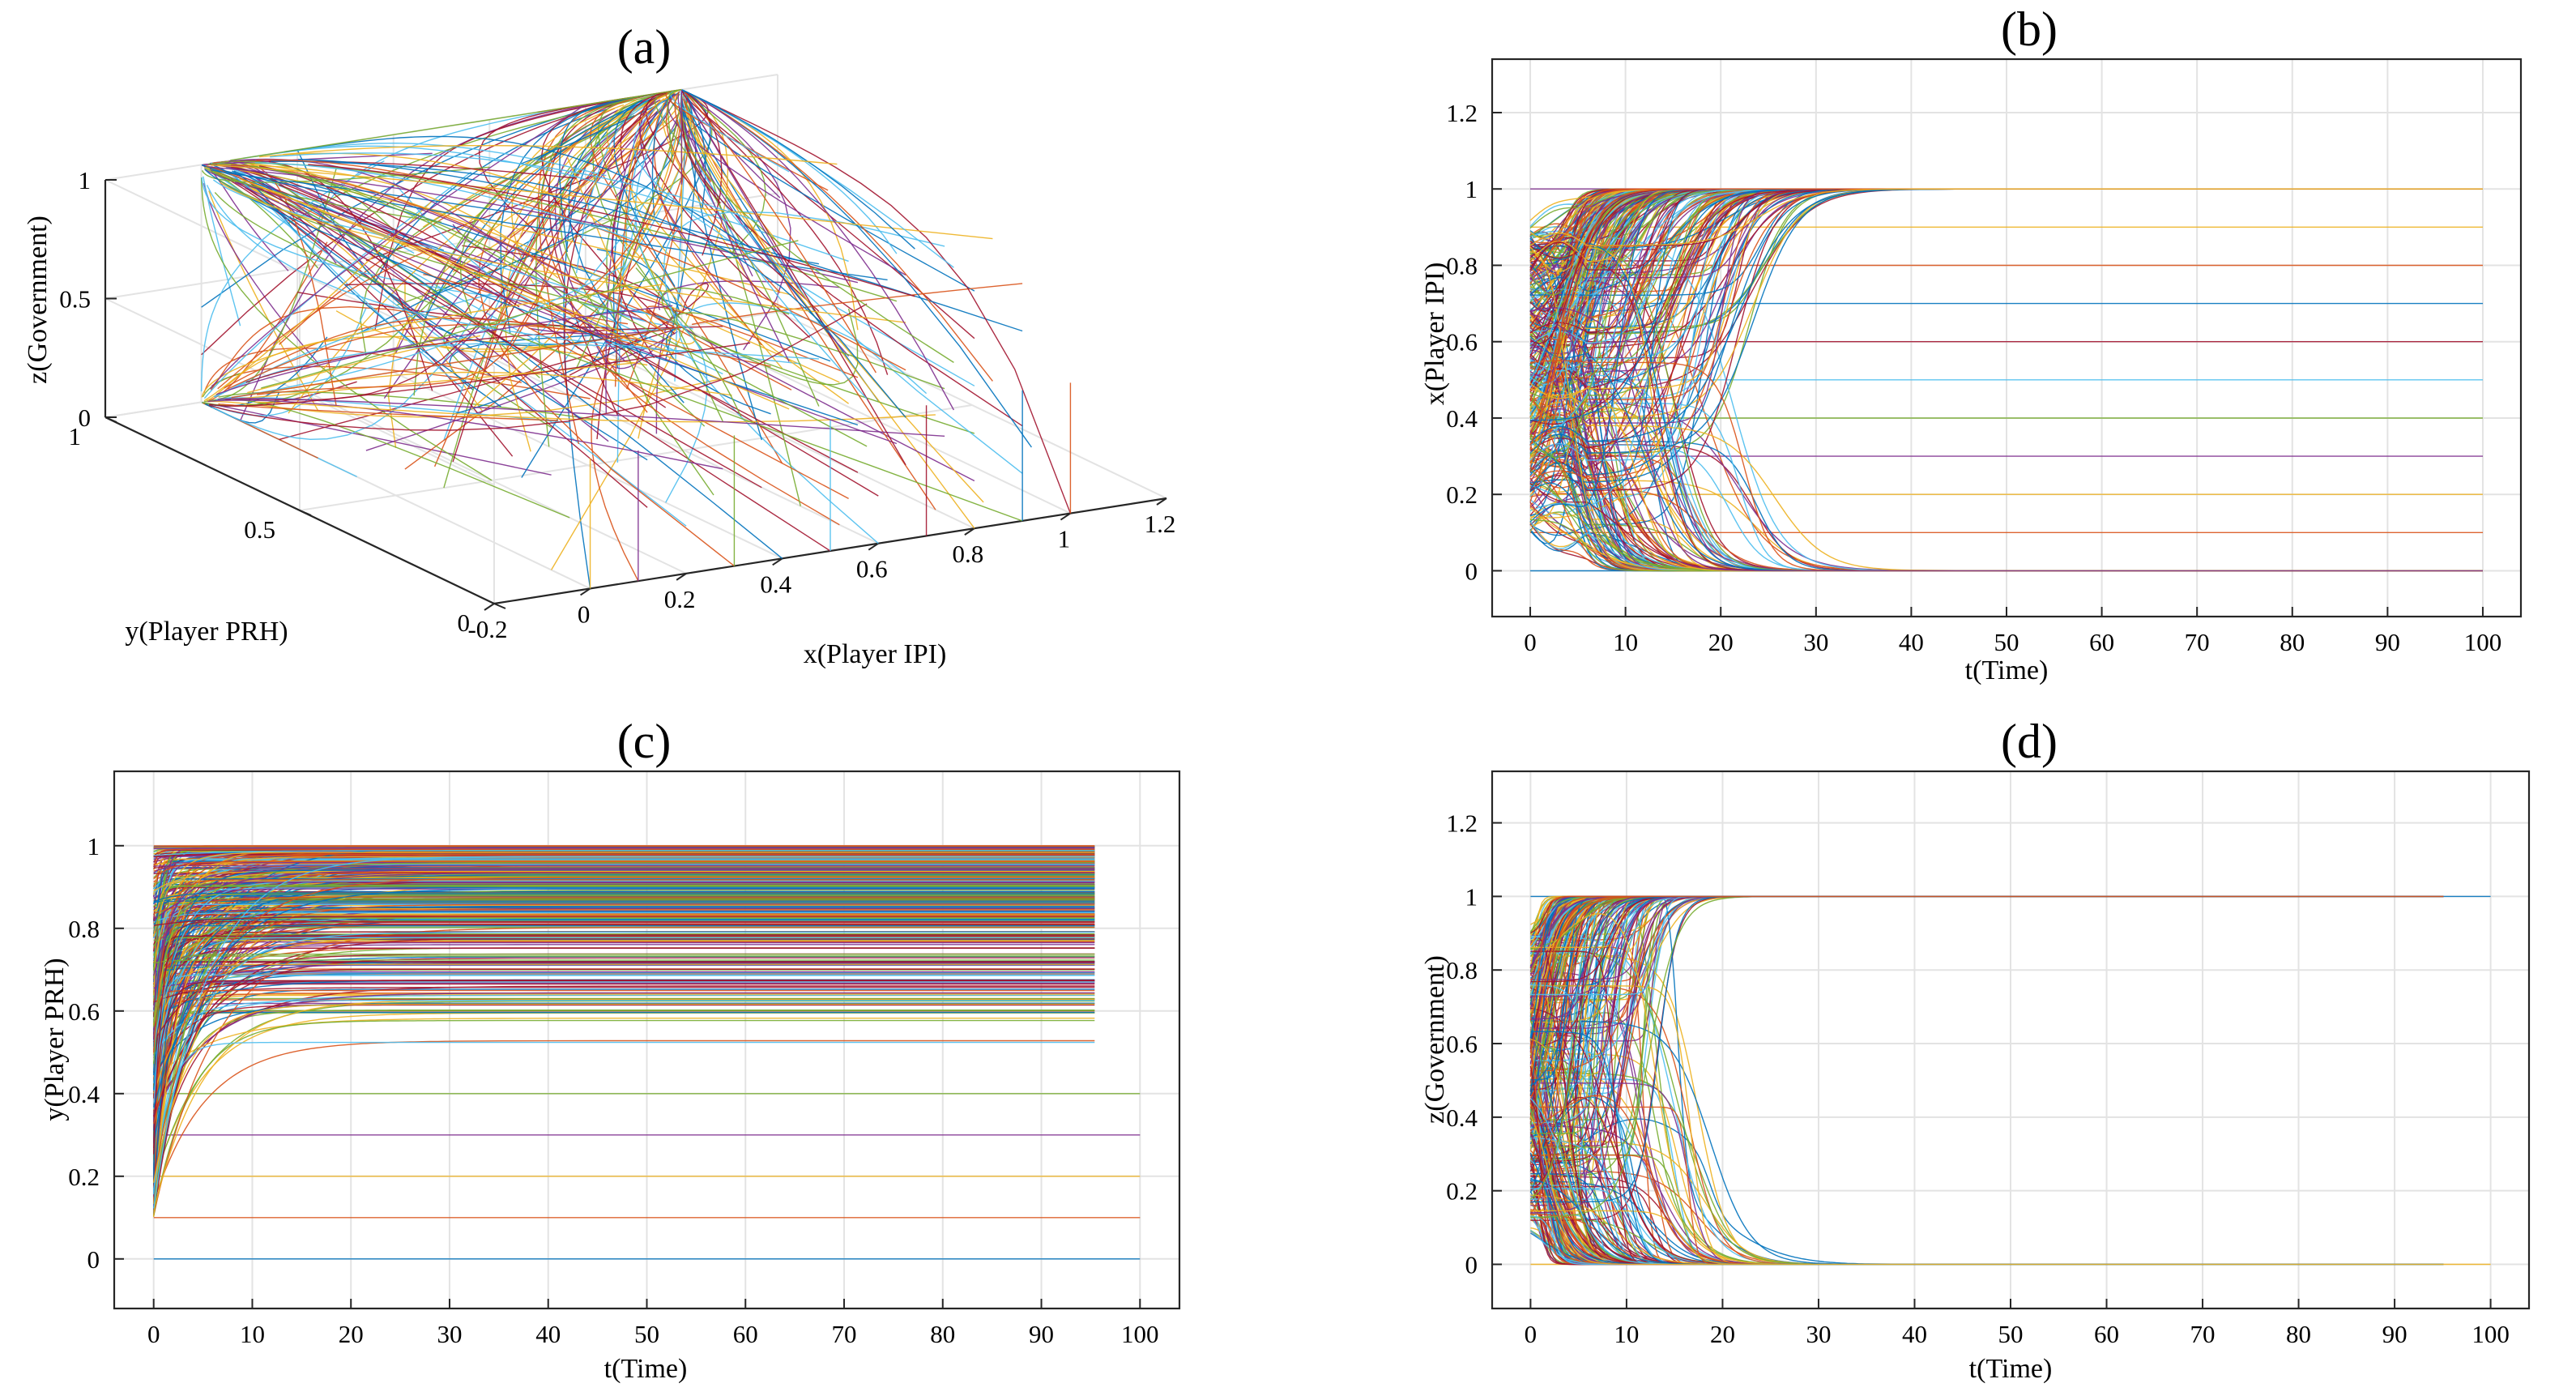  I want to click on panel-d-xtick-label: 30, so click(1818, 1334).